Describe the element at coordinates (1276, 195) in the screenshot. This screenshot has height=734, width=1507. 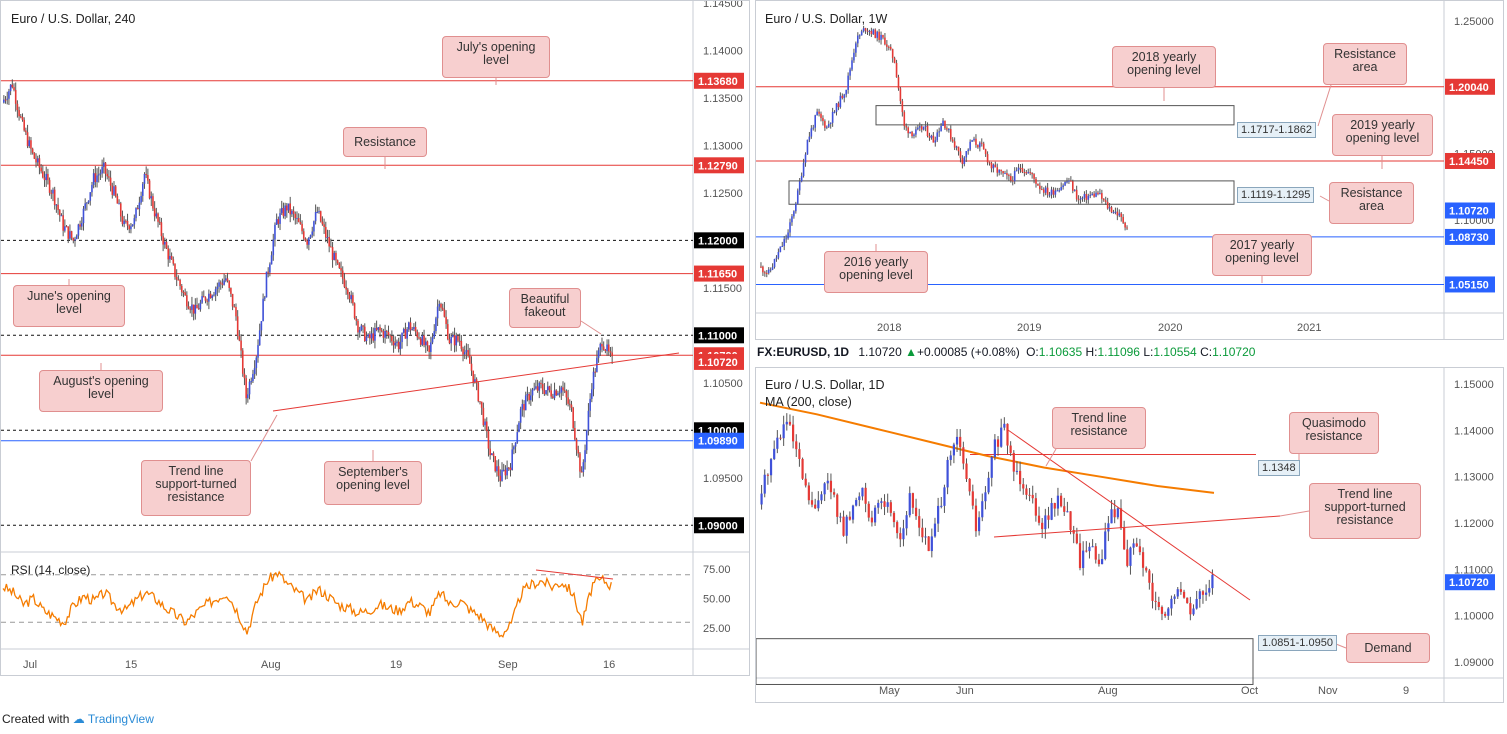
I see `weekly-zone-label-bottom: 1.1119-1.1295` at that location.